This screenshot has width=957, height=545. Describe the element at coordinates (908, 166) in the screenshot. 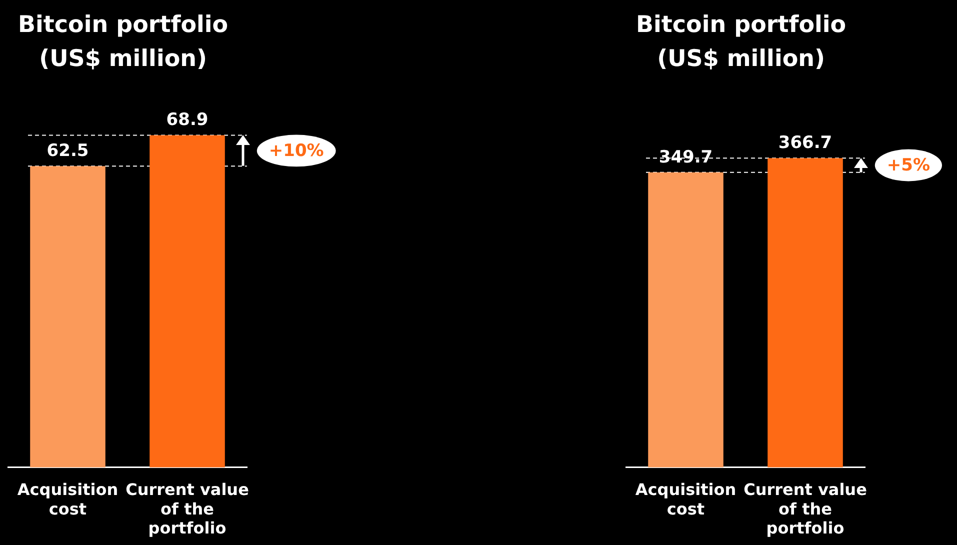

I see `text: +5%` at that location.